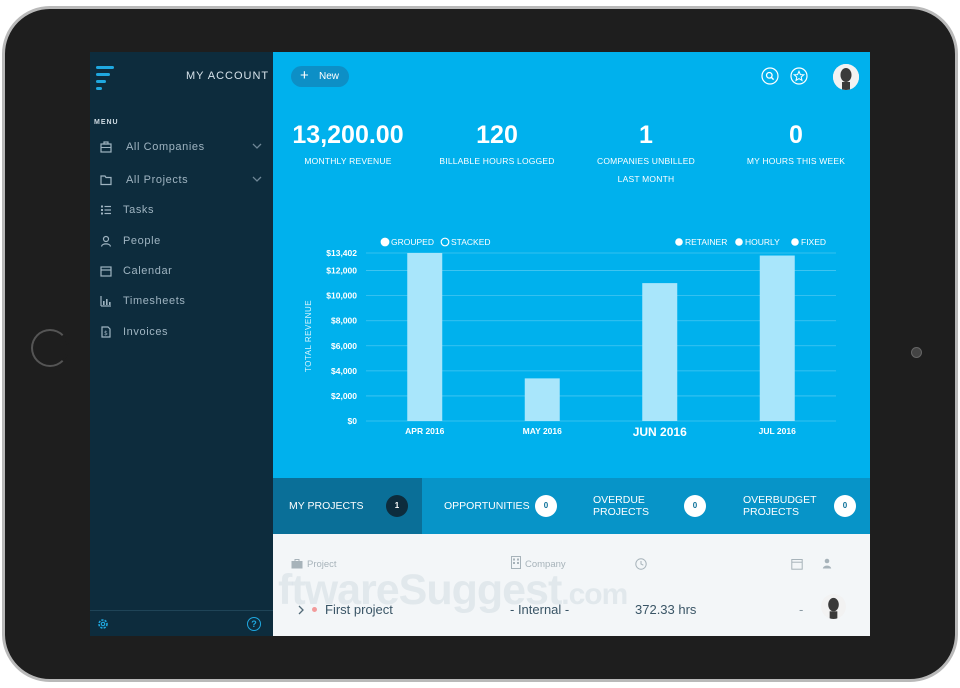 The width and height of the screenshot is (960, 688). I want to click on menu-heading: MENU, so click(106, 122).